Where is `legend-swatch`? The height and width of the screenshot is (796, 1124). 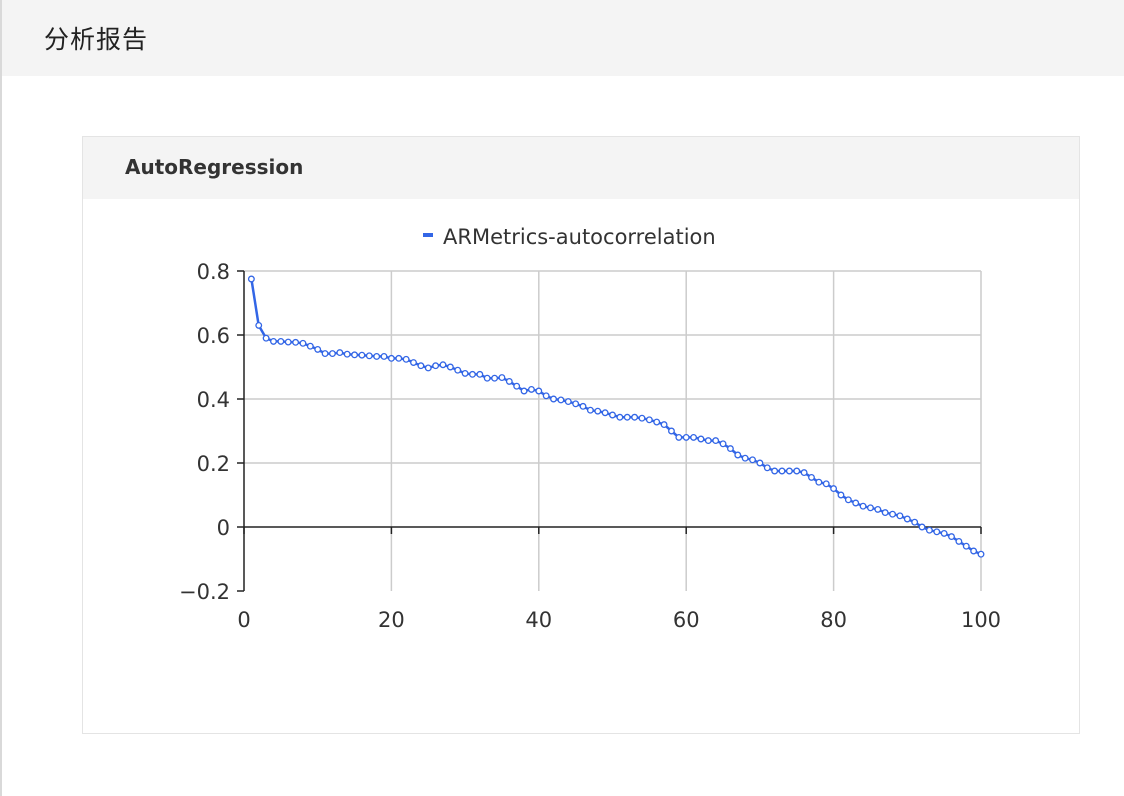 legend-swatch is located at coordinates (428, 235).